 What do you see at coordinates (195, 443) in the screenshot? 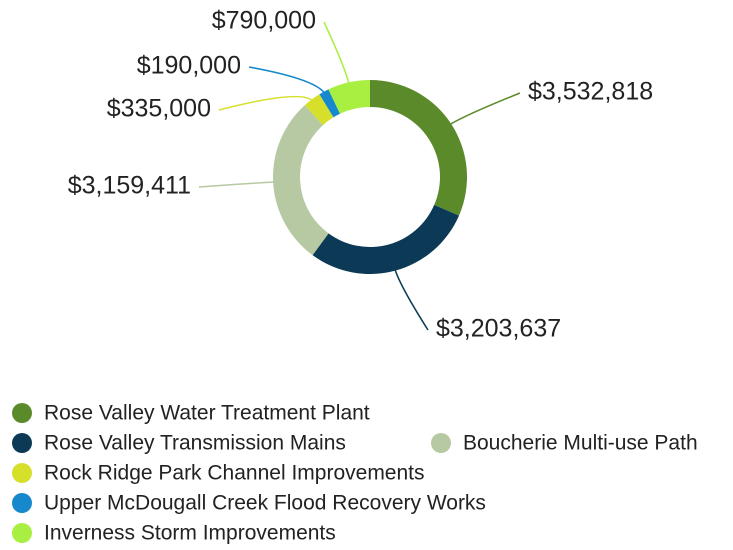
I see `legend-label: Rose Valley Transmission Mains` at bounding box center [195, 443].